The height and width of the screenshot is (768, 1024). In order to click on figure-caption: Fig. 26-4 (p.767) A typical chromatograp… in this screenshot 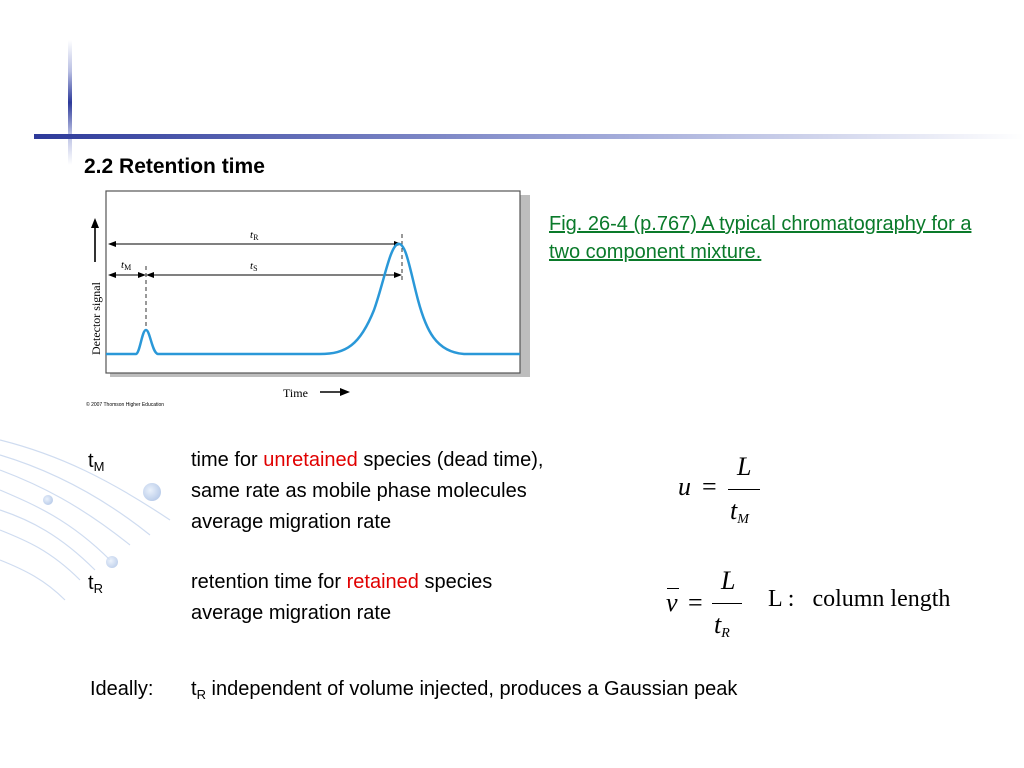, I will do `click(760, 238)`.